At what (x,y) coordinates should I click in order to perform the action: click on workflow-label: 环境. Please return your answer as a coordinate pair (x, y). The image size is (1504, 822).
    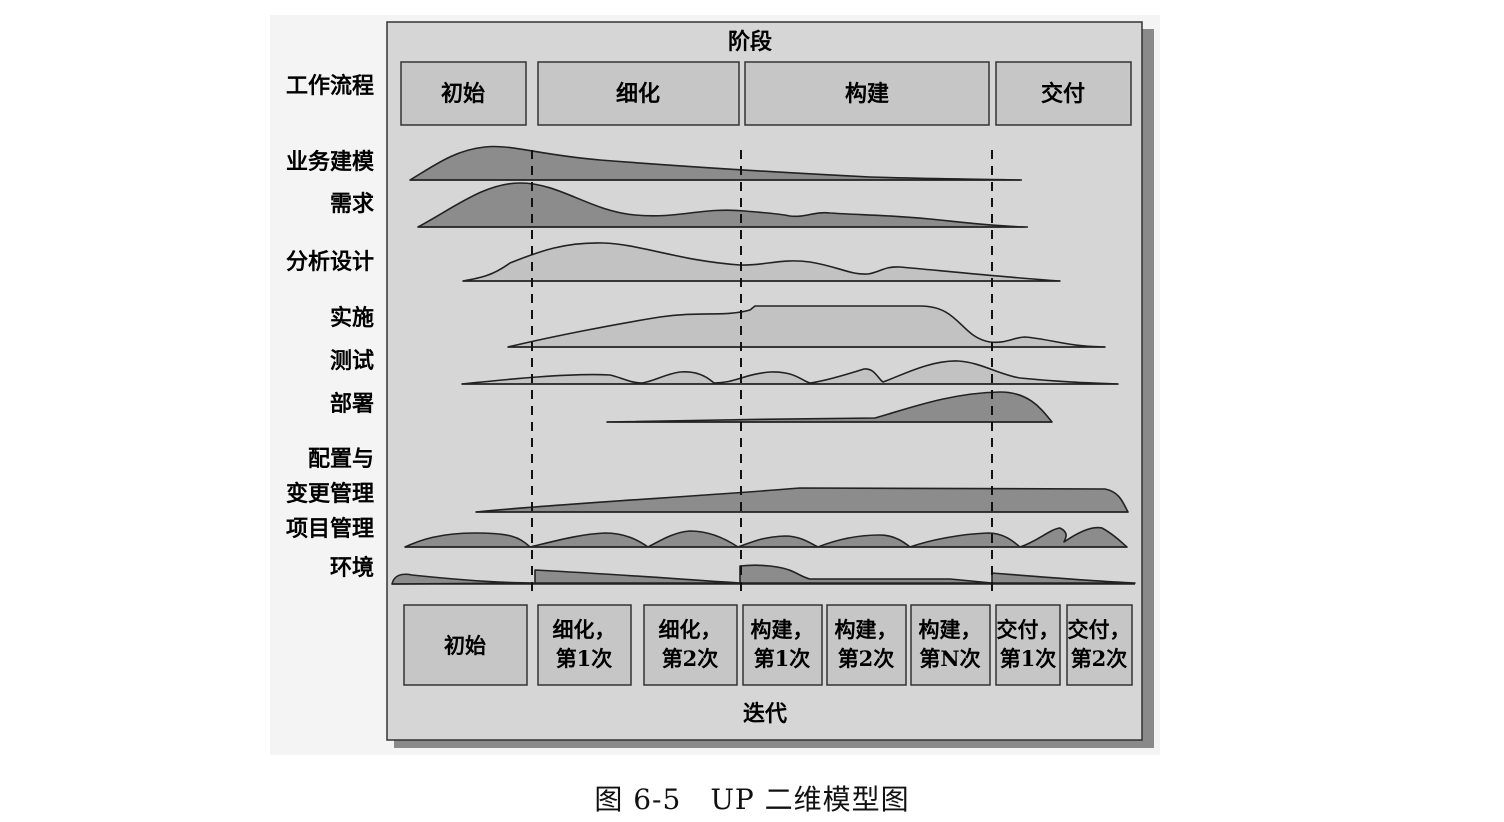
    Looking at the image, I should click on (352, 568).